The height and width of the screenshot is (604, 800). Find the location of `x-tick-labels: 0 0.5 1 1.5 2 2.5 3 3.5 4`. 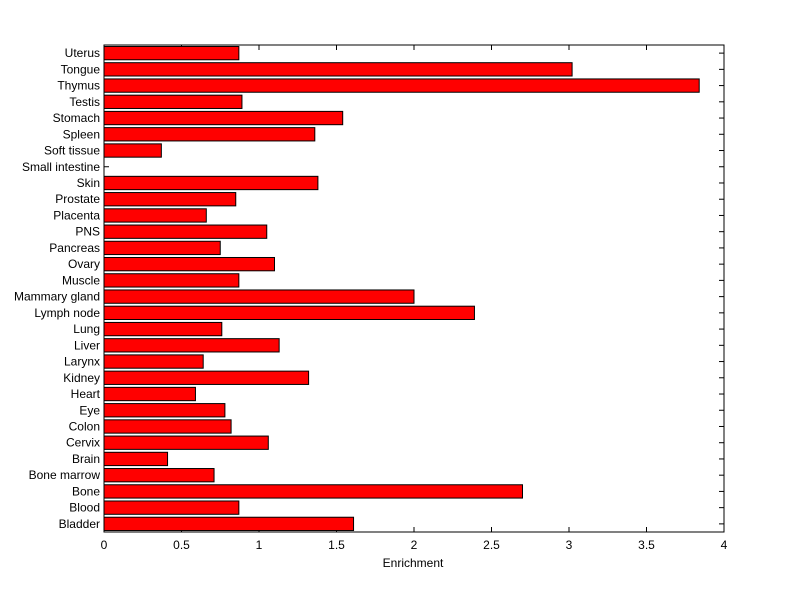

x-tick-labels: 0 0.5 1 1.5 2 2.5 3 3.5 4 is located at coordinates (414, 545).